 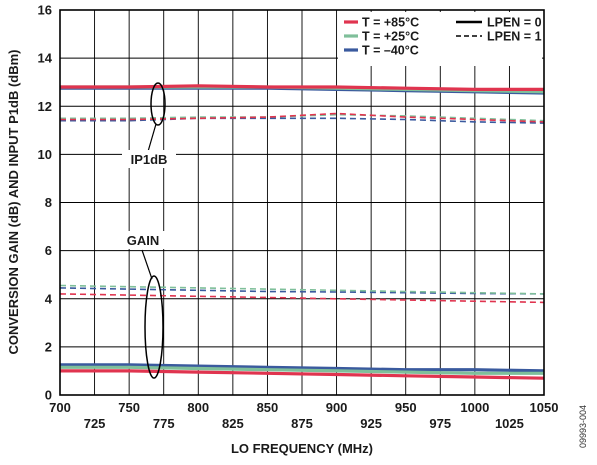 I want to click on ip1db-leader, so click(x=151, y=139).